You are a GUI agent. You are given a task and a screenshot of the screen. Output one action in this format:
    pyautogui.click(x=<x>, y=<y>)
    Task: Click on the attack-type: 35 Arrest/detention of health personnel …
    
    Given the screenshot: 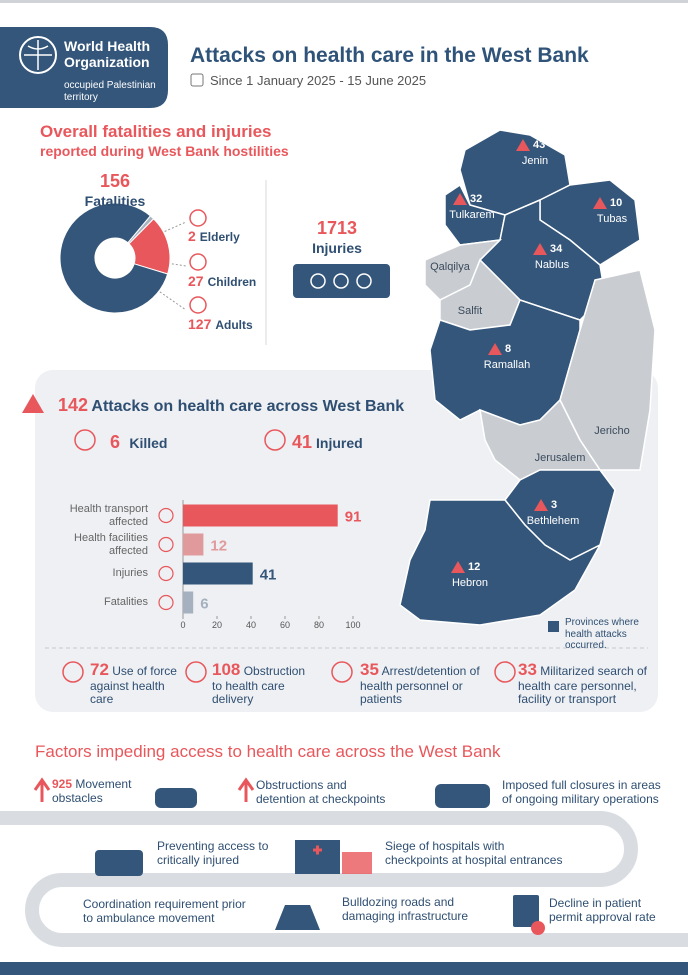 What is the action you would take?
    pyautogui.click(x=425, y=683)
    